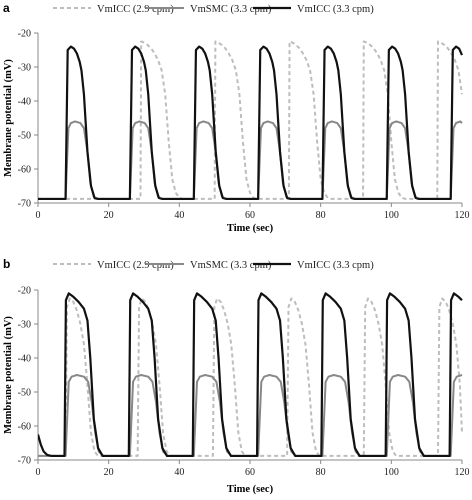 The image size is (472, 500). Describe the element at coordinates (6, 8) in the screenshot. I see `panel-label: a` at that location.